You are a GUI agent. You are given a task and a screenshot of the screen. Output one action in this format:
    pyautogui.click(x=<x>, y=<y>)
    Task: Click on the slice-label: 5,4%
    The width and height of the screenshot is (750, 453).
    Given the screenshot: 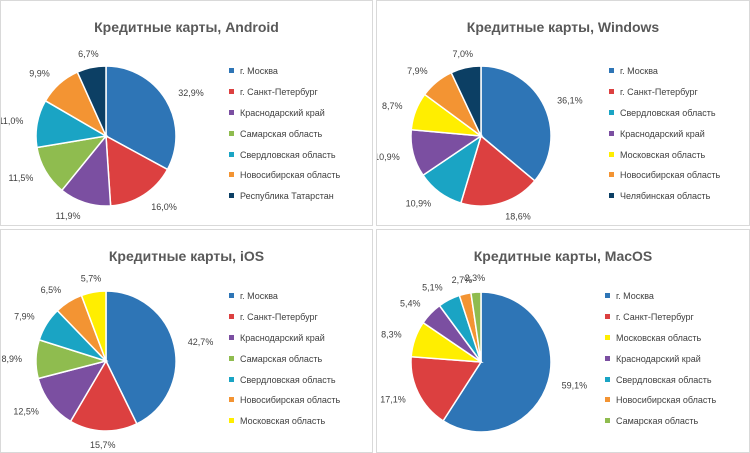 What is the action you would take?
    pyautogui.click(x=410, y=304)
    